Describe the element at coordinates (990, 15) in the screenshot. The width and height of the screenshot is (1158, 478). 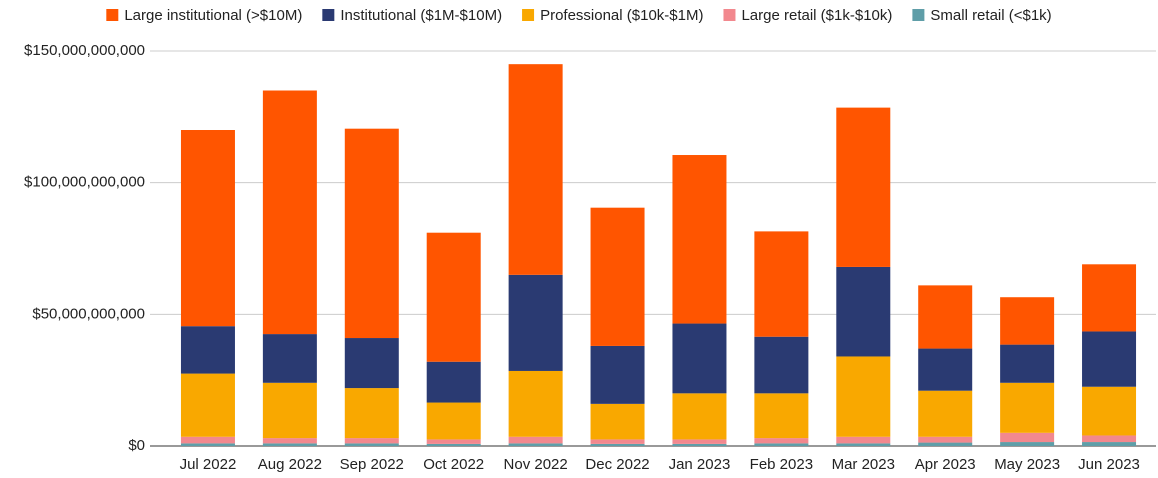
I see `legend-label: Small retail (<$1k)` at that location.